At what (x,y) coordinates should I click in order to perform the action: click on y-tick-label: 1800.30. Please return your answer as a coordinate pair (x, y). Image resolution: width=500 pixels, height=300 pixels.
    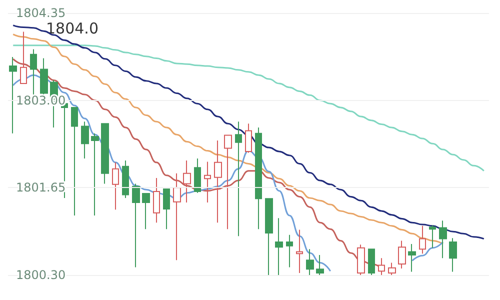
    Looking at the image, I should click on (41, 275).